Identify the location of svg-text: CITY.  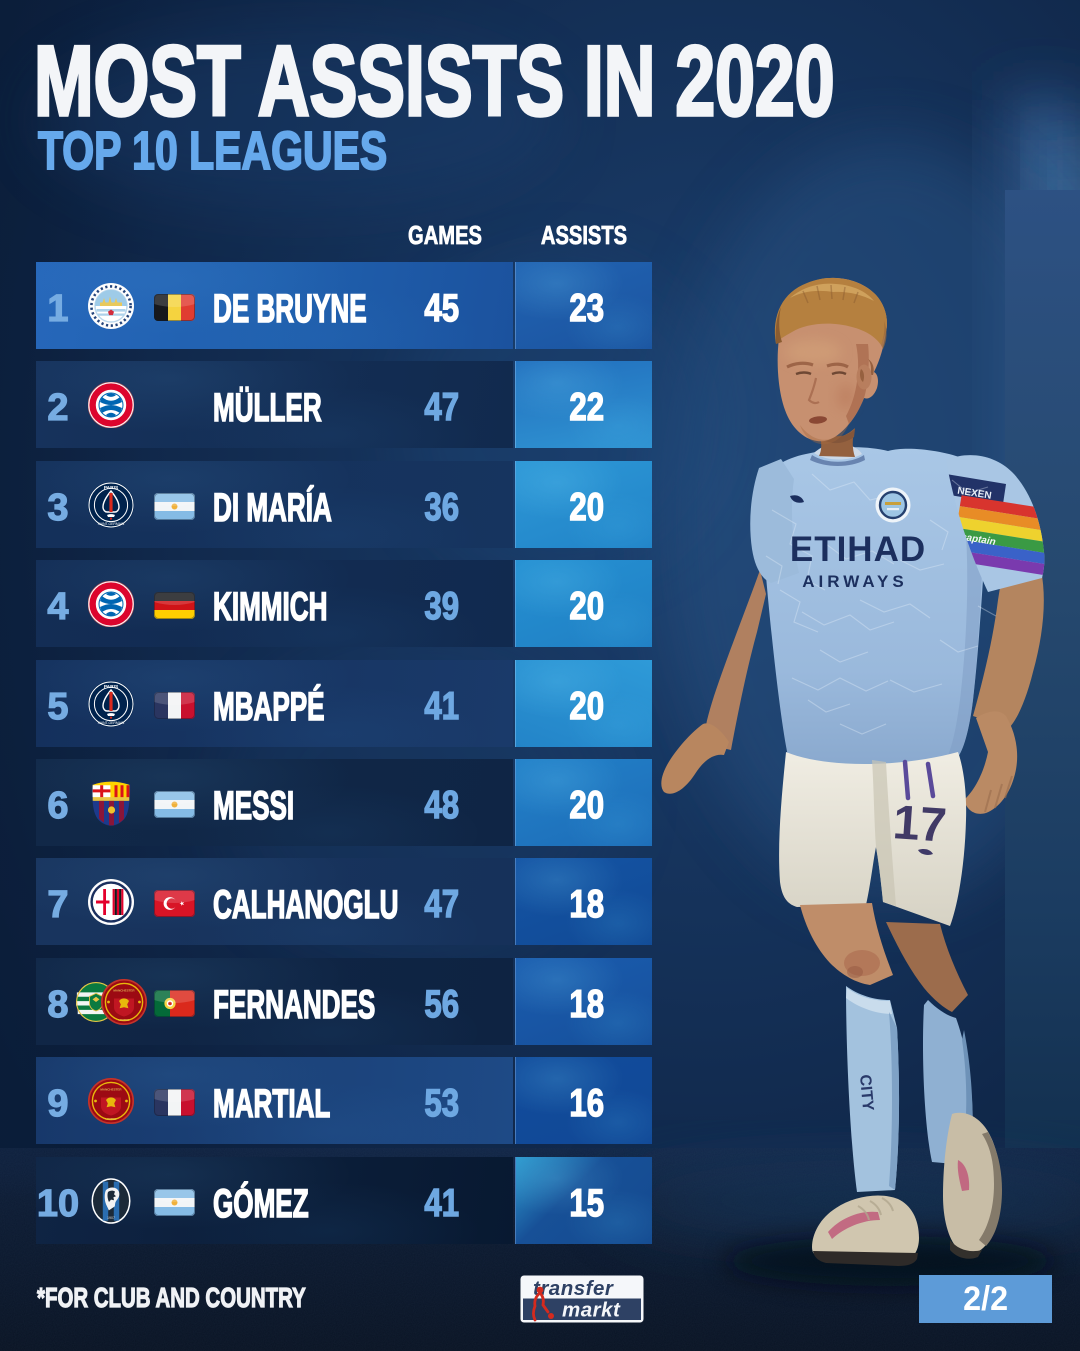
(866, 1093).